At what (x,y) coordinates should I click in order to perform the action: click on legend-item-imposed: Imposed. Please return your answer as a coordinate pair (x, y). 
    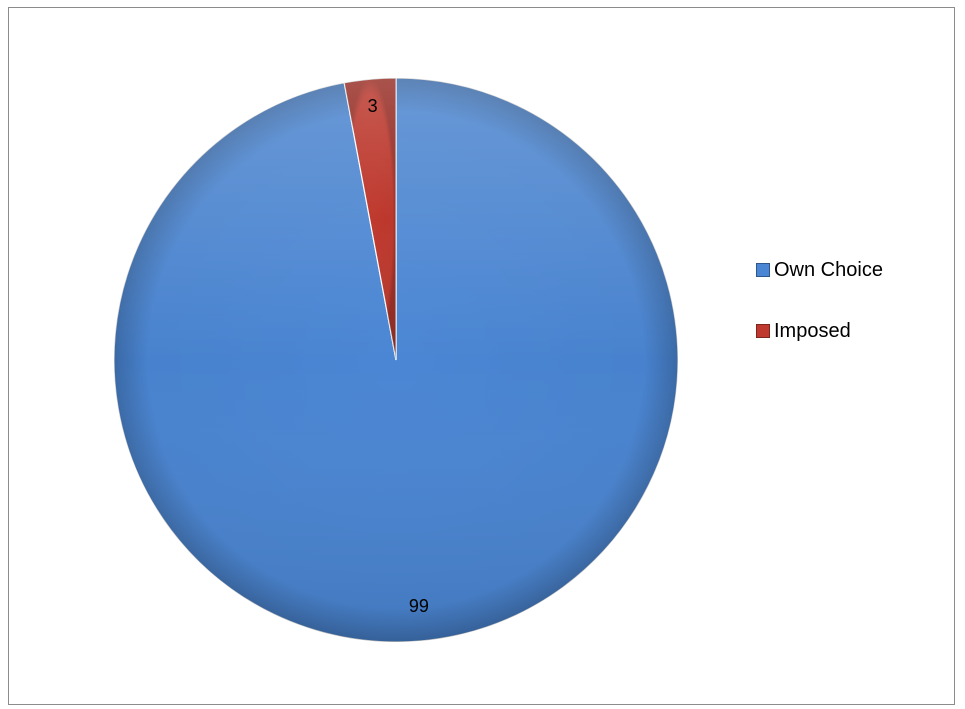
    Looking at the image, I should click on (819, 331).